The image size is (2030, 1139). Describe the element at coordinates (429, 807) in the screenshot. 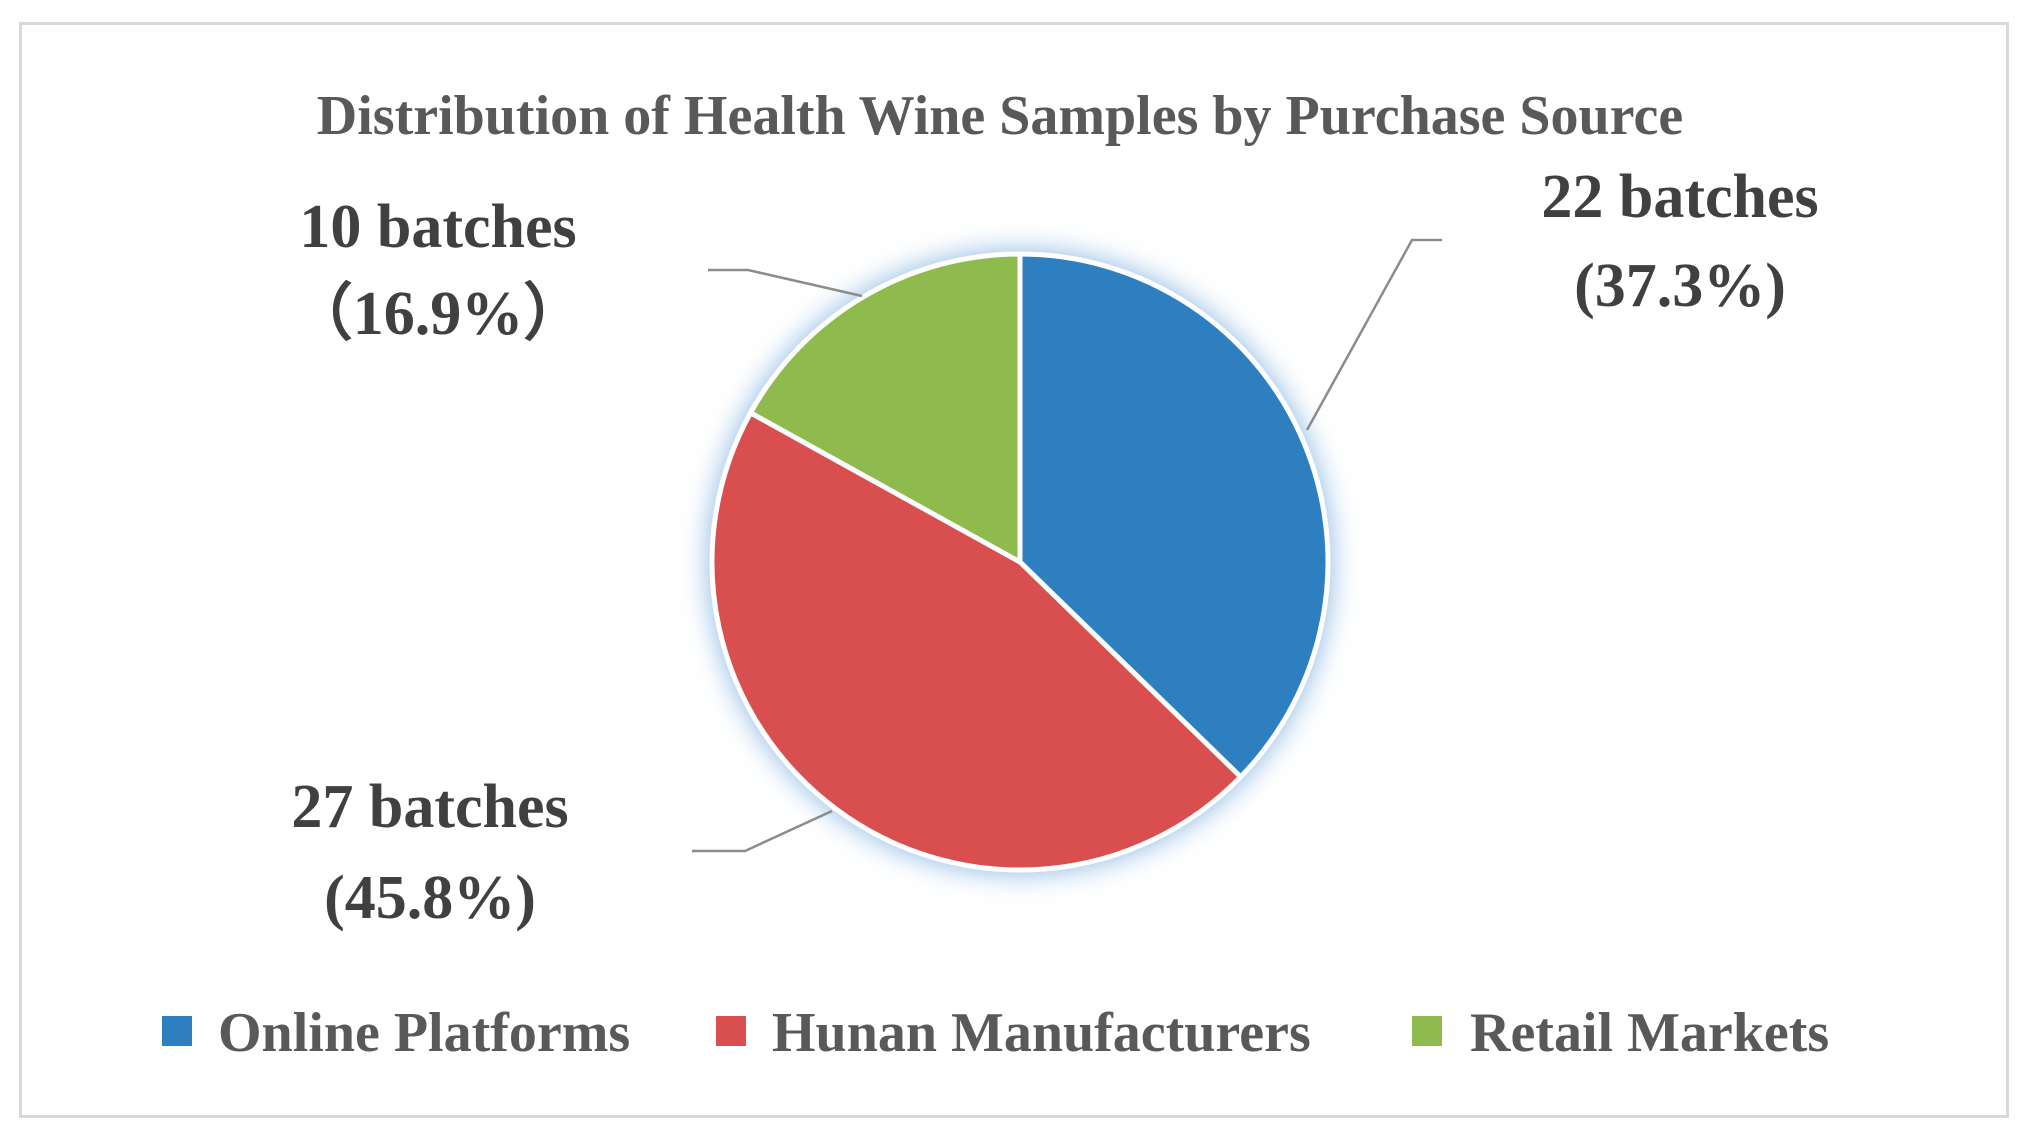

I see `data-label-hunan-manufacturers-count: 27 batches` at that location.